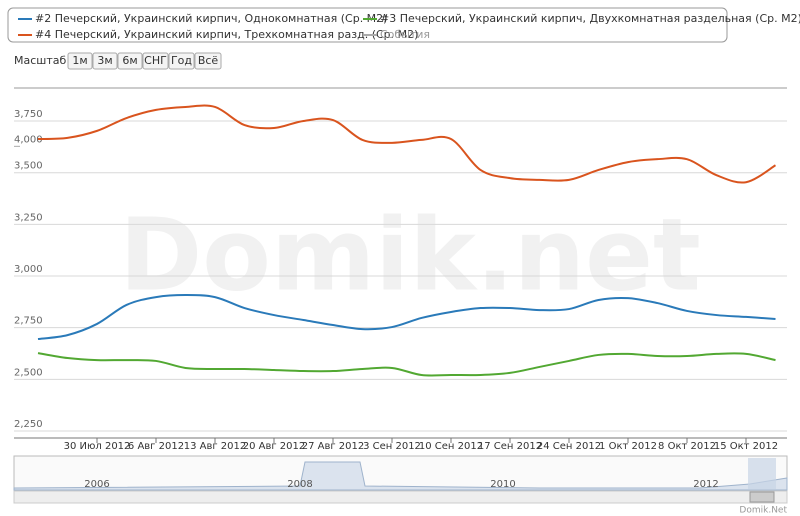 The width and height of the screenshot is (800, 516). I want to click on y-tick-label: 3,750, so click(28, 114).